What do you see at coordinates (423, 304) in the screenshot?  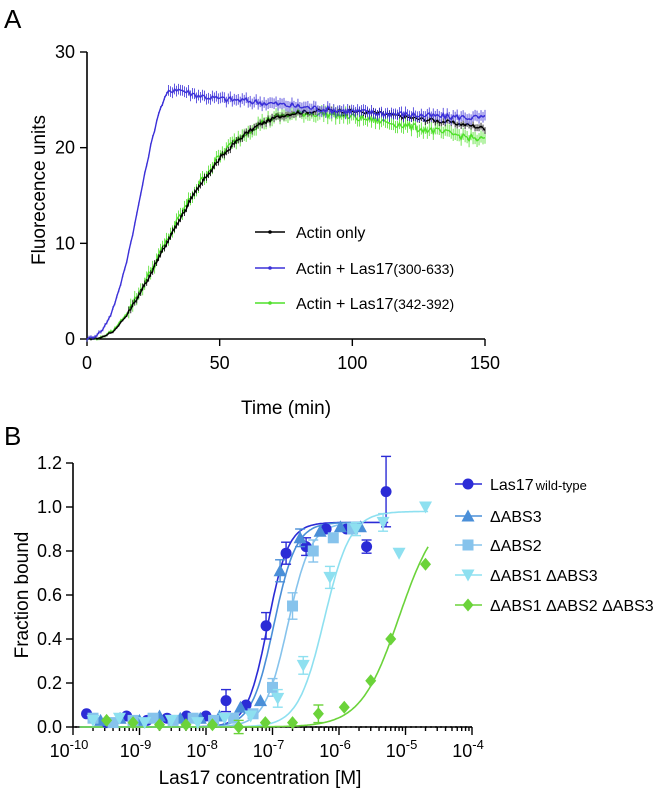 I see `panel-a-legend-label-sub: (342-392)` at bounding box center [423, 304].